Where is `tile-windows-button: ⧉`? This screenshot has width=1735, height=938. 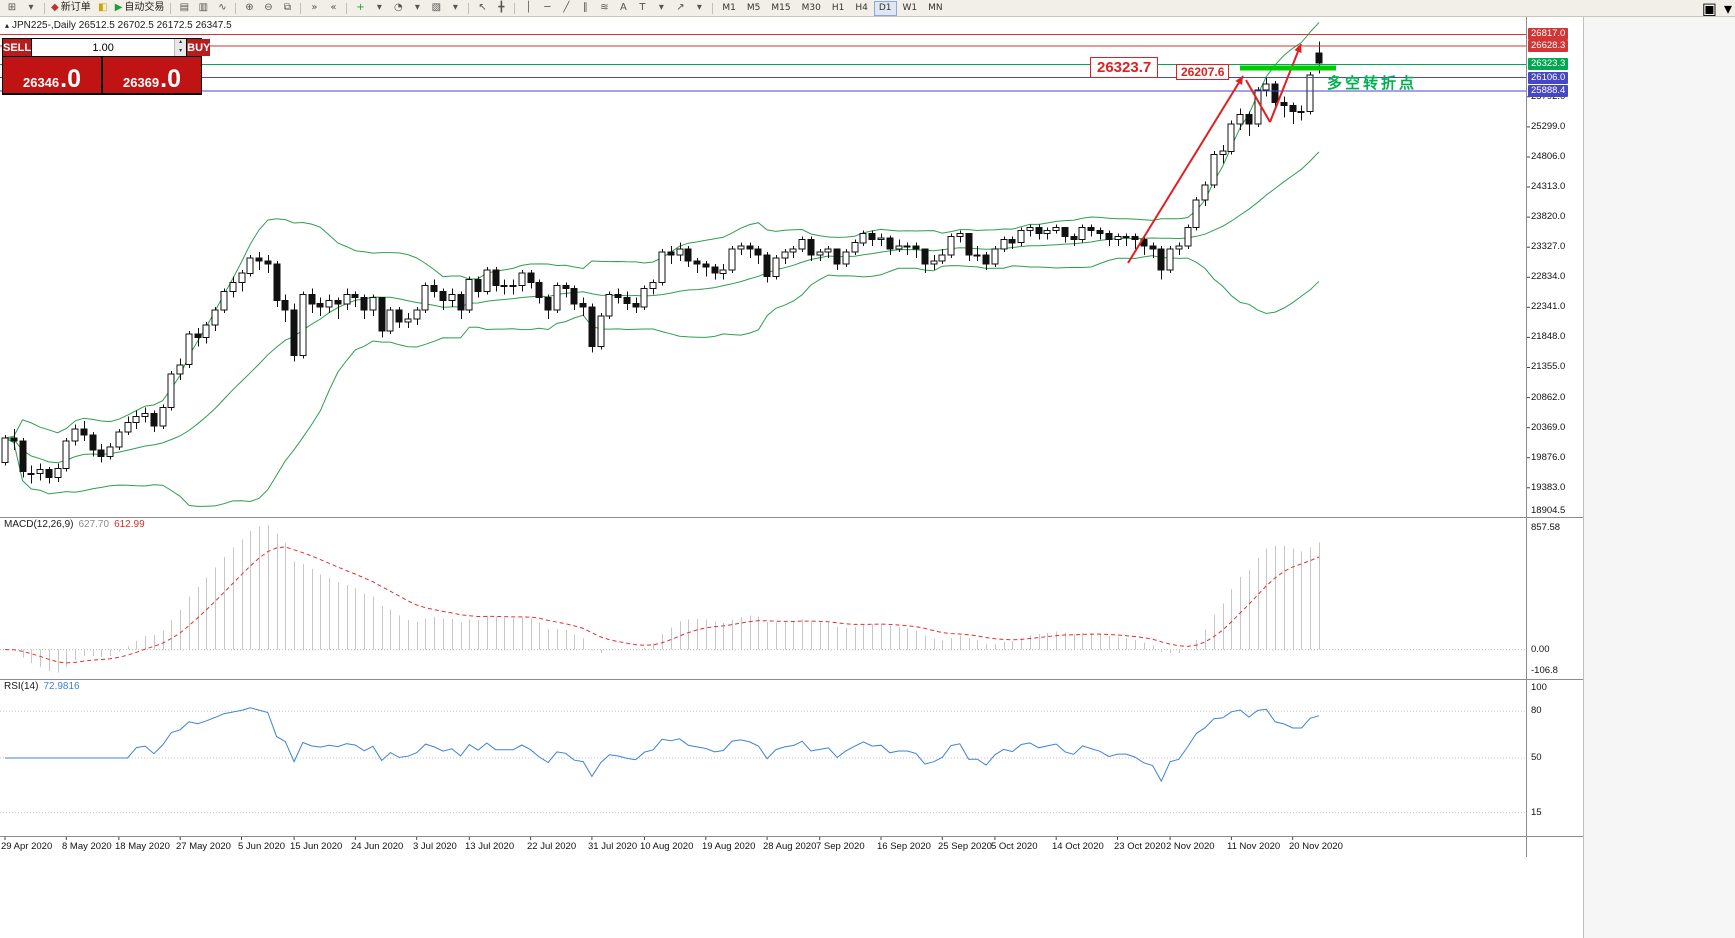 tile-windows-button: ⧉ is located at coordinates (287, 8).